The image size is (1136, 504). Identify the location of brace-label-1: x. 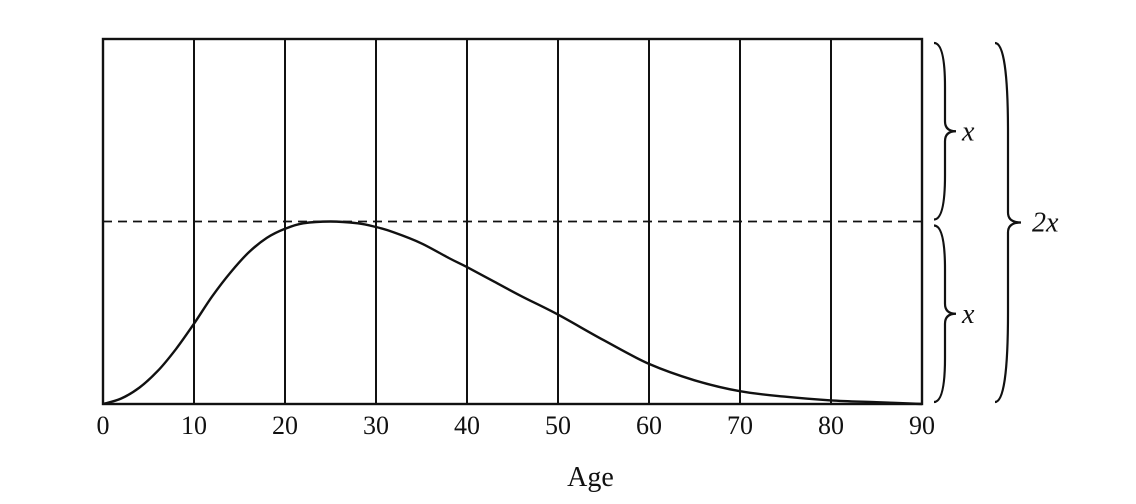
(968, 314).